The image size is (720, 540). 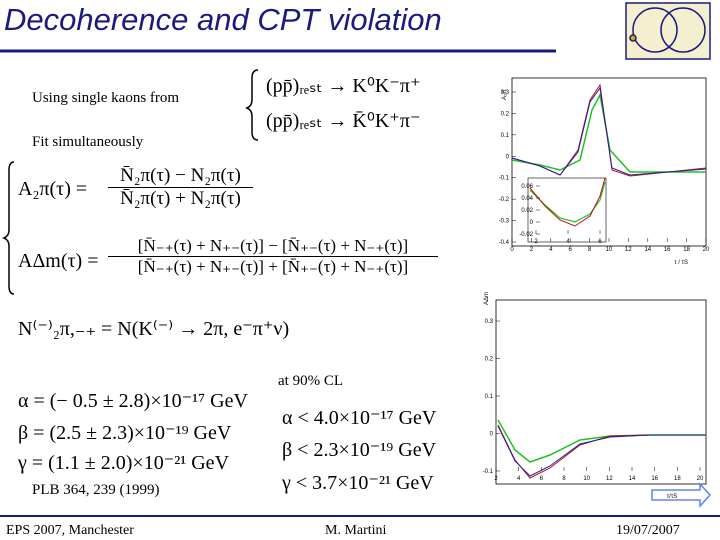 I want to click on limit: γ < 3.7×10⁻²¹ GeV, so click(x=358, y=483).